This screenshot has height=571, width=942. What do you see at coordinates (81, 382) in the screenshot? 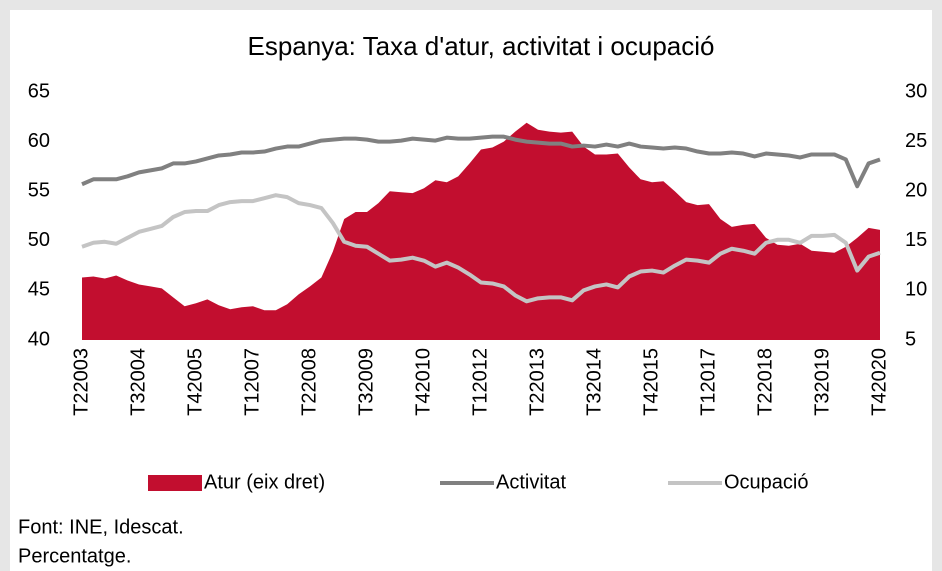
I see `x-tick-label: T22003` at bounding box center [81, 382].